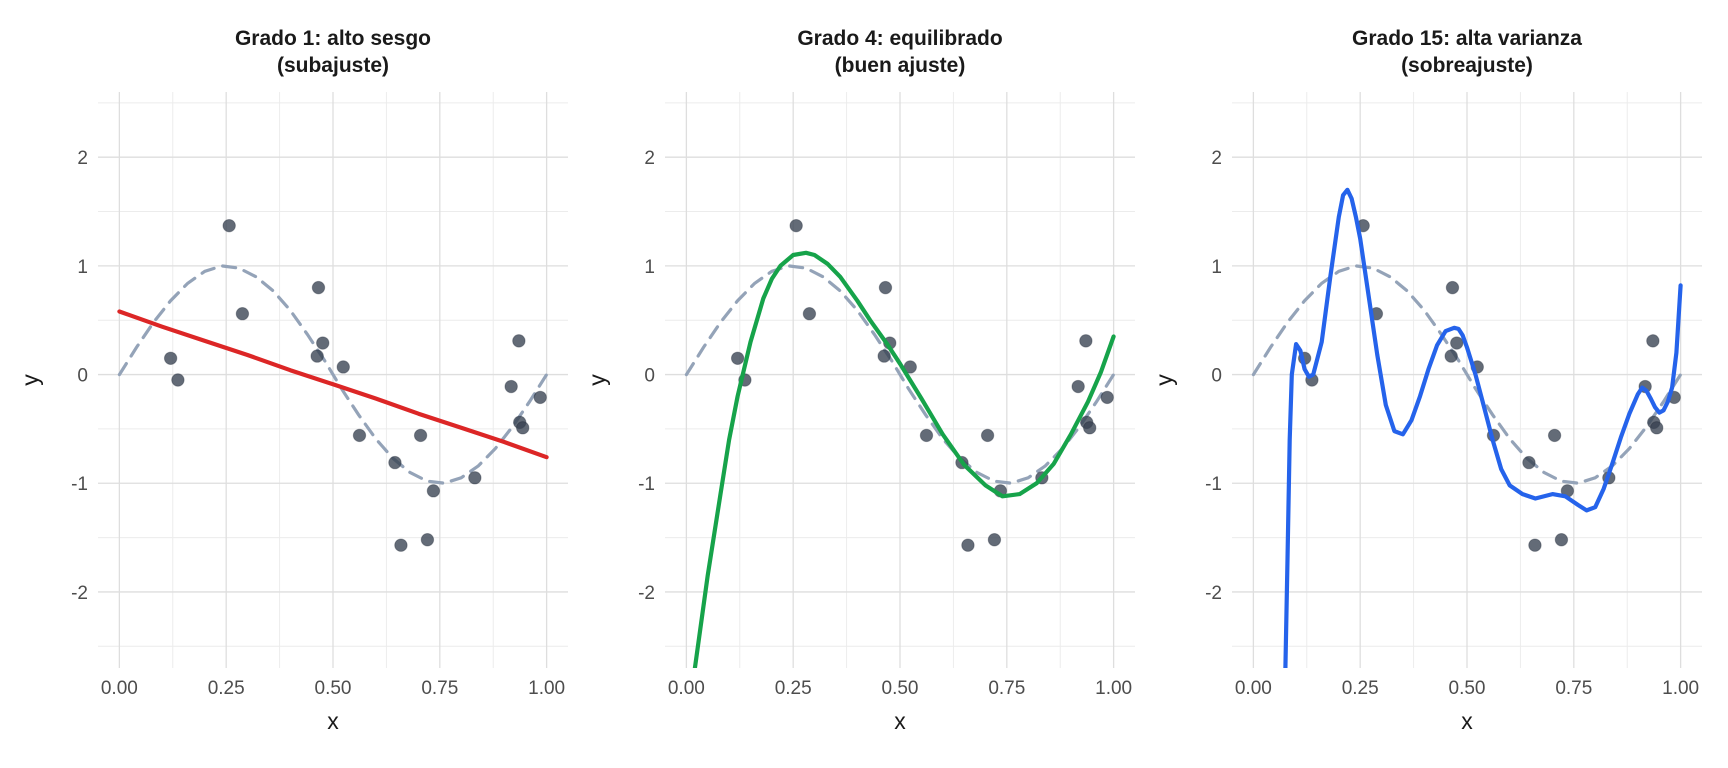 The image size is (1728, 768). I want to click on panel-title: (sobreajuste), so click(1467, 65).